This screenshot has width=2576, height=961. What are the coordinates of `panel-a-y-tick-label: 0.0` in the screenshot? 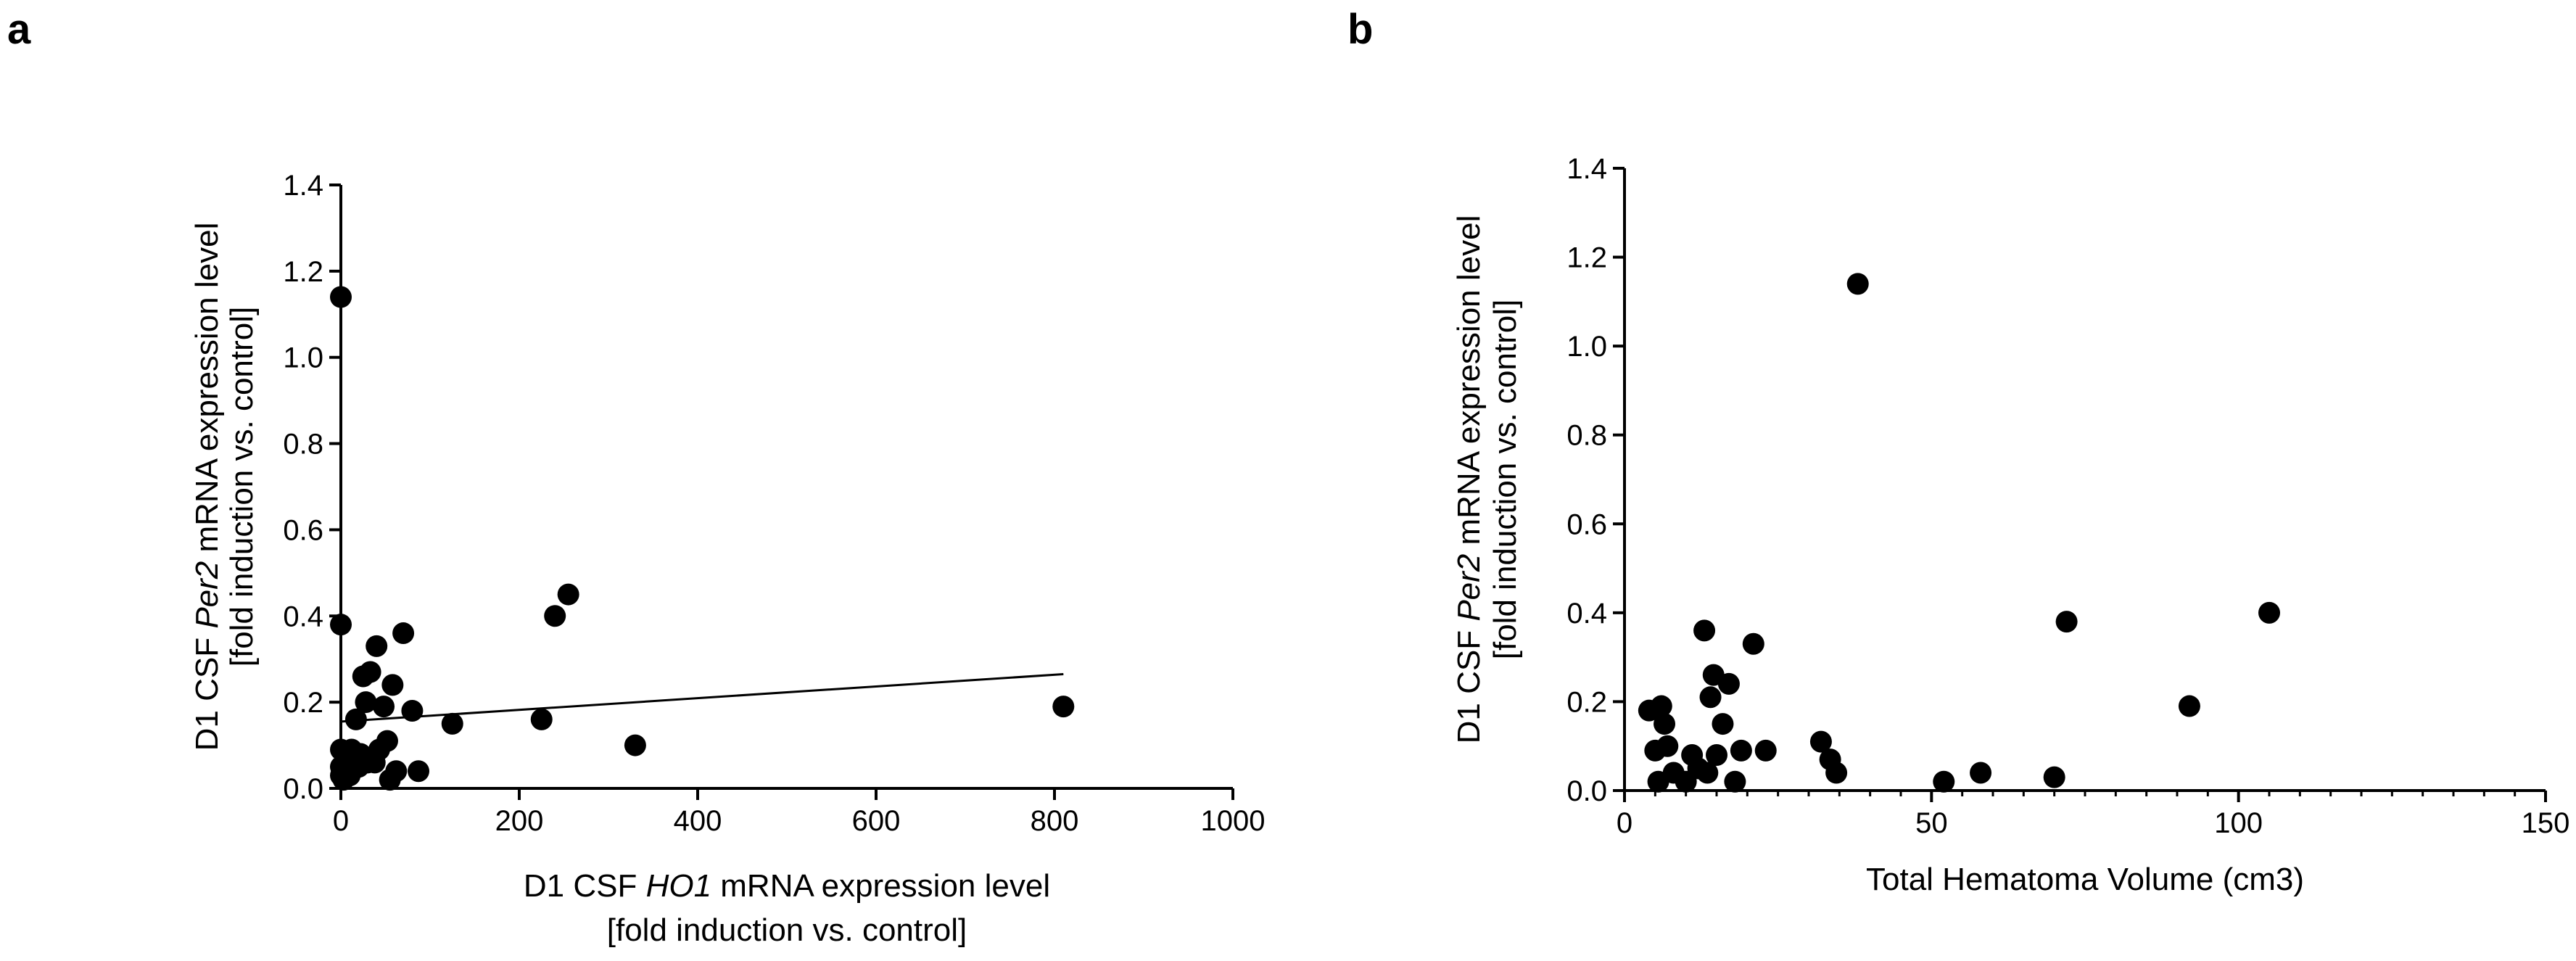 It's located at (303, 789).